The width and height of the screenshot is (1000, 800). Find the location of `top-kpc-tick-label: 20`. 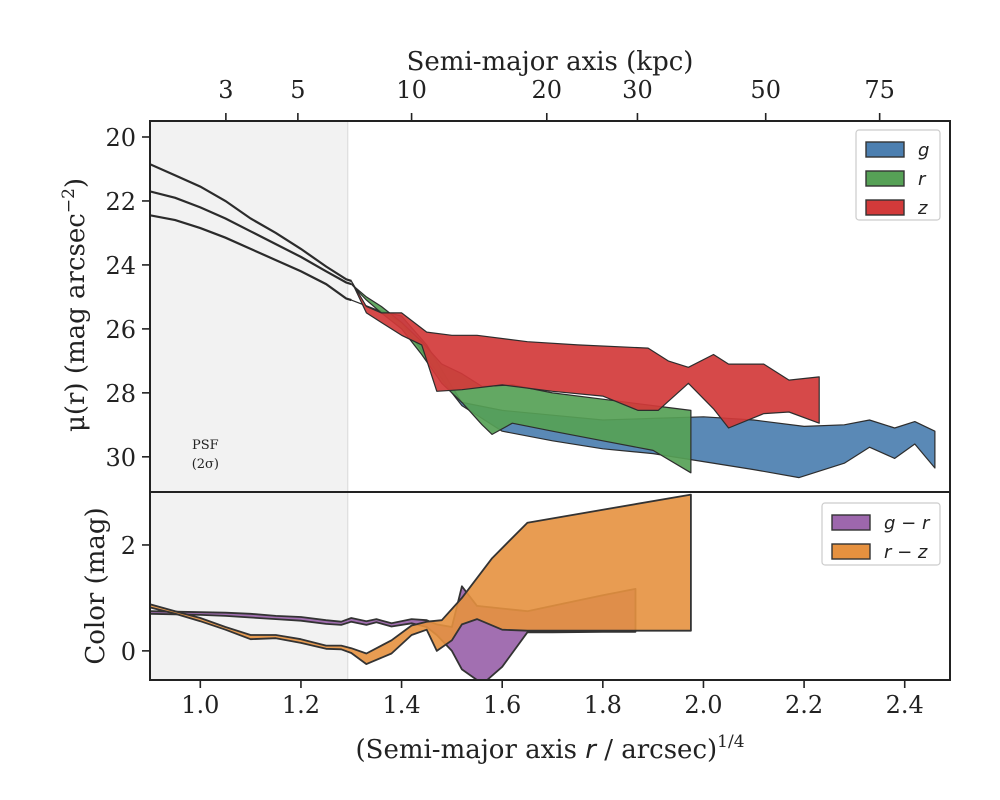

top-kpc-tick-label: 20 is located at coordinates (547, 90).